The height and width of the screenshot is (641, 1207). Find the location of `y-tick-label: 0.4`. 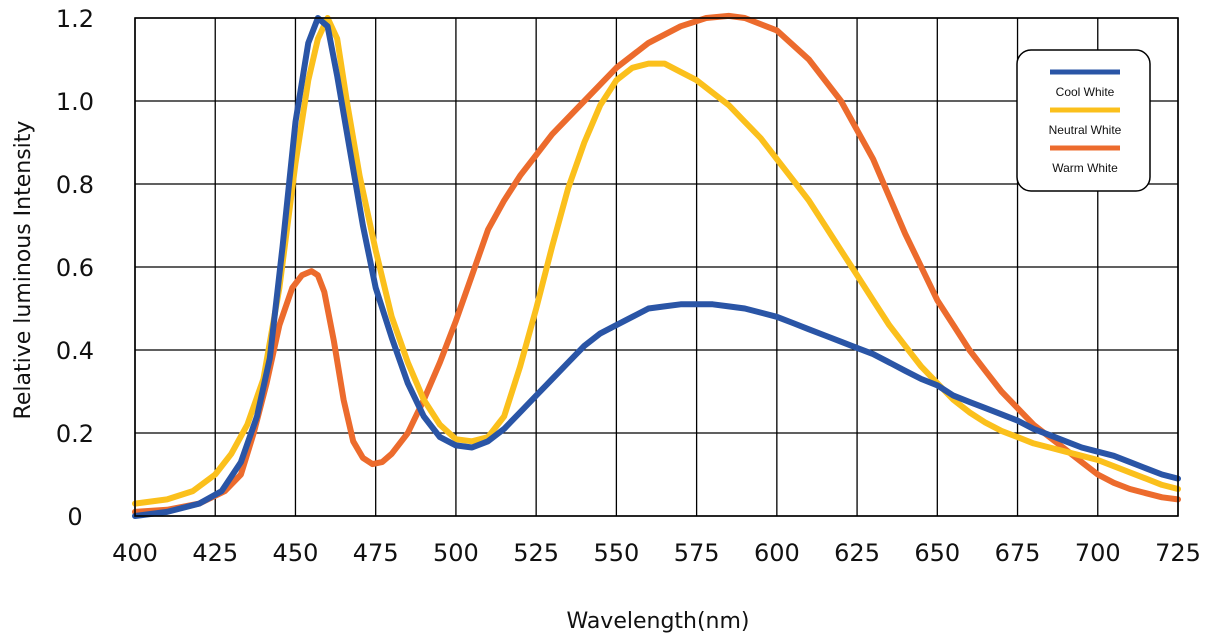

y-tick-label: 0.4 is located at coordinates (75, 351).